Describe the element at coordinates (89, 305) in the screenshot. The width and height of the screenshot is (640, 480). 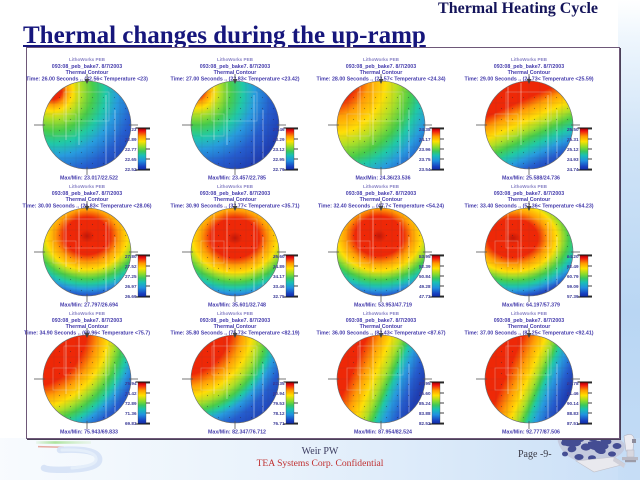
I see `svg-text: Max/Min: 27.797/26.694` at that location.